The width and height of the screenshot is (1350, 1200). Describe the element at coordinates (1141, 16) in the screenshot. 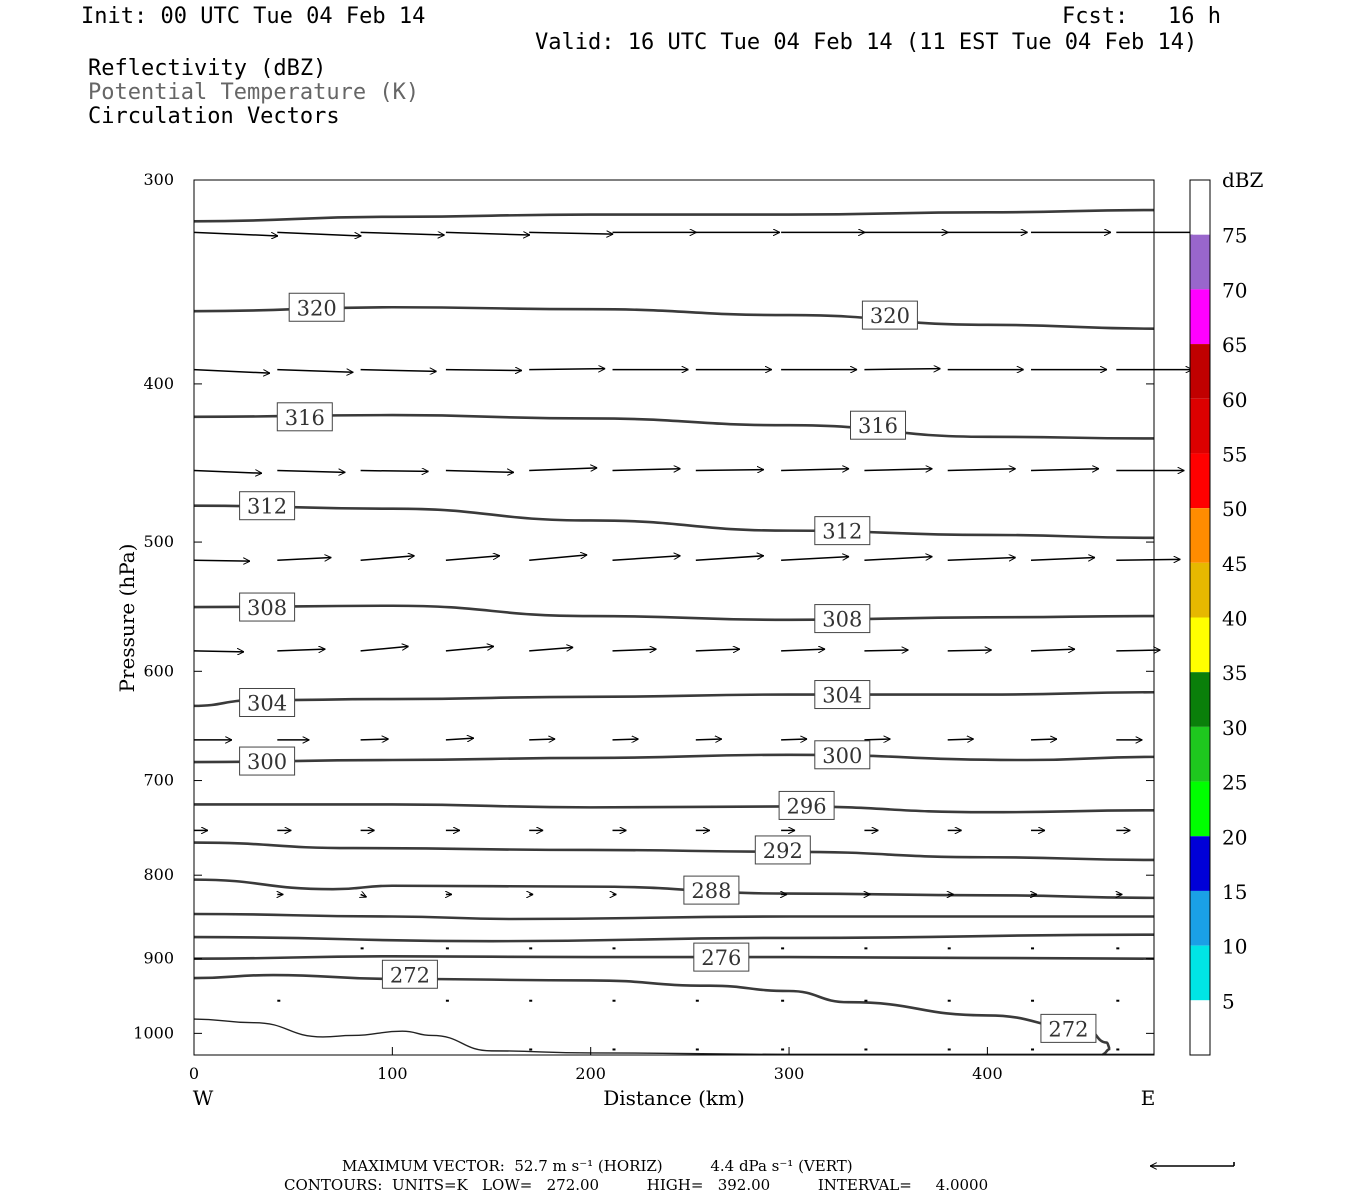

I see `forecast-hour: Fcst: 16 h` at that location.